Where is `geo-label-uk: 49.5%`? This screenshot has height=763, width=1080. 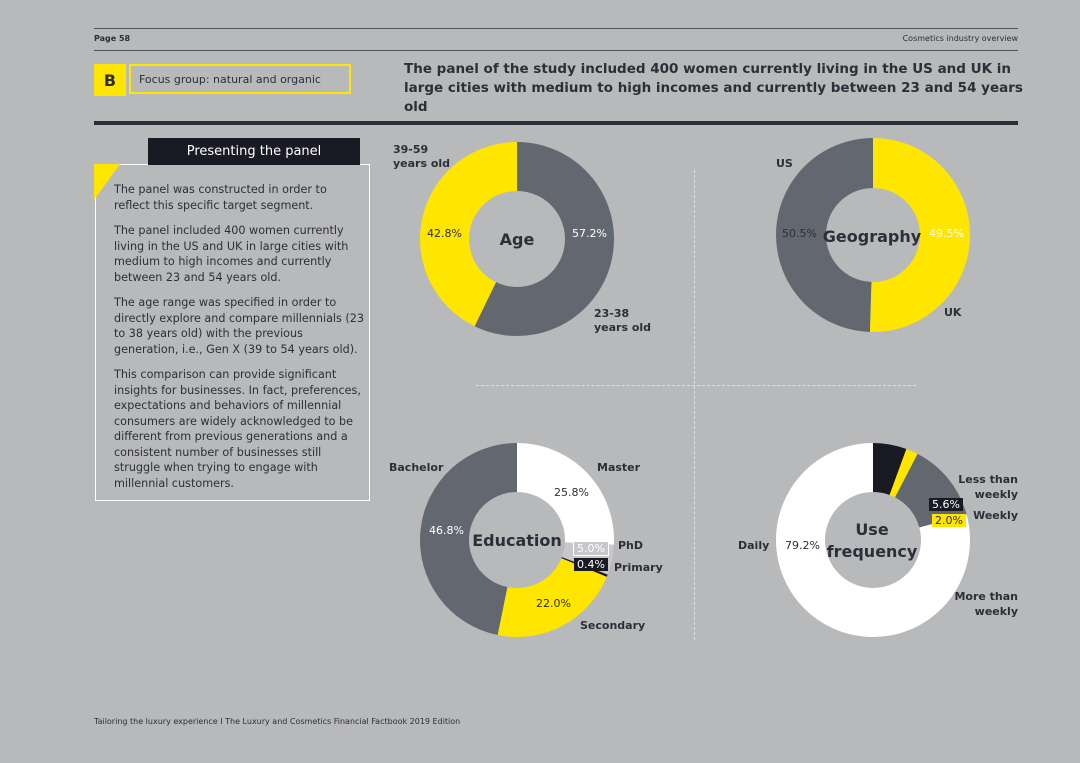 geo-label-uk: 49.5% is located at coordinates (946, 233).